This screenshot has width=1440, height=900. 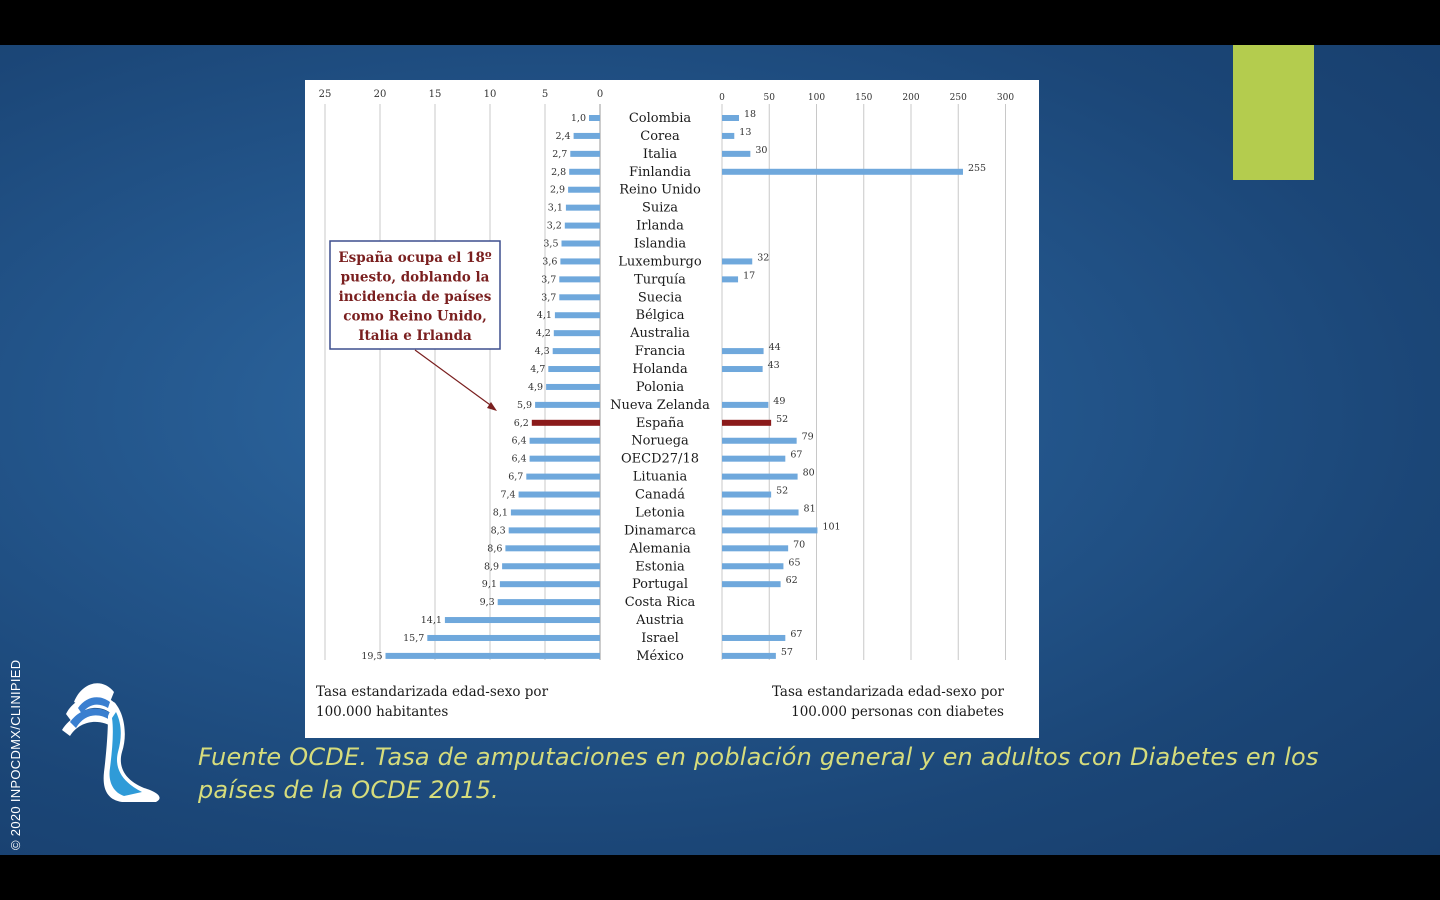 What do you see at coordinates (491, 566) in the screenshot?
I see `left-value-label: 8,9` at bounding box center [491, 566].